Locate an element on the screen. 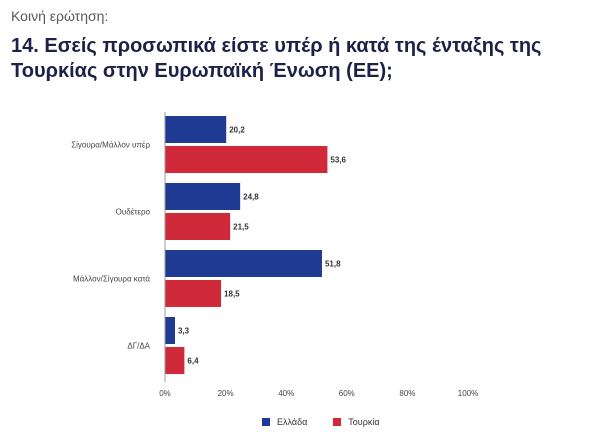 This screenshot has height=439, width=589. legend-item-greece: Ελλάδα is located at coordinates (284, 422).